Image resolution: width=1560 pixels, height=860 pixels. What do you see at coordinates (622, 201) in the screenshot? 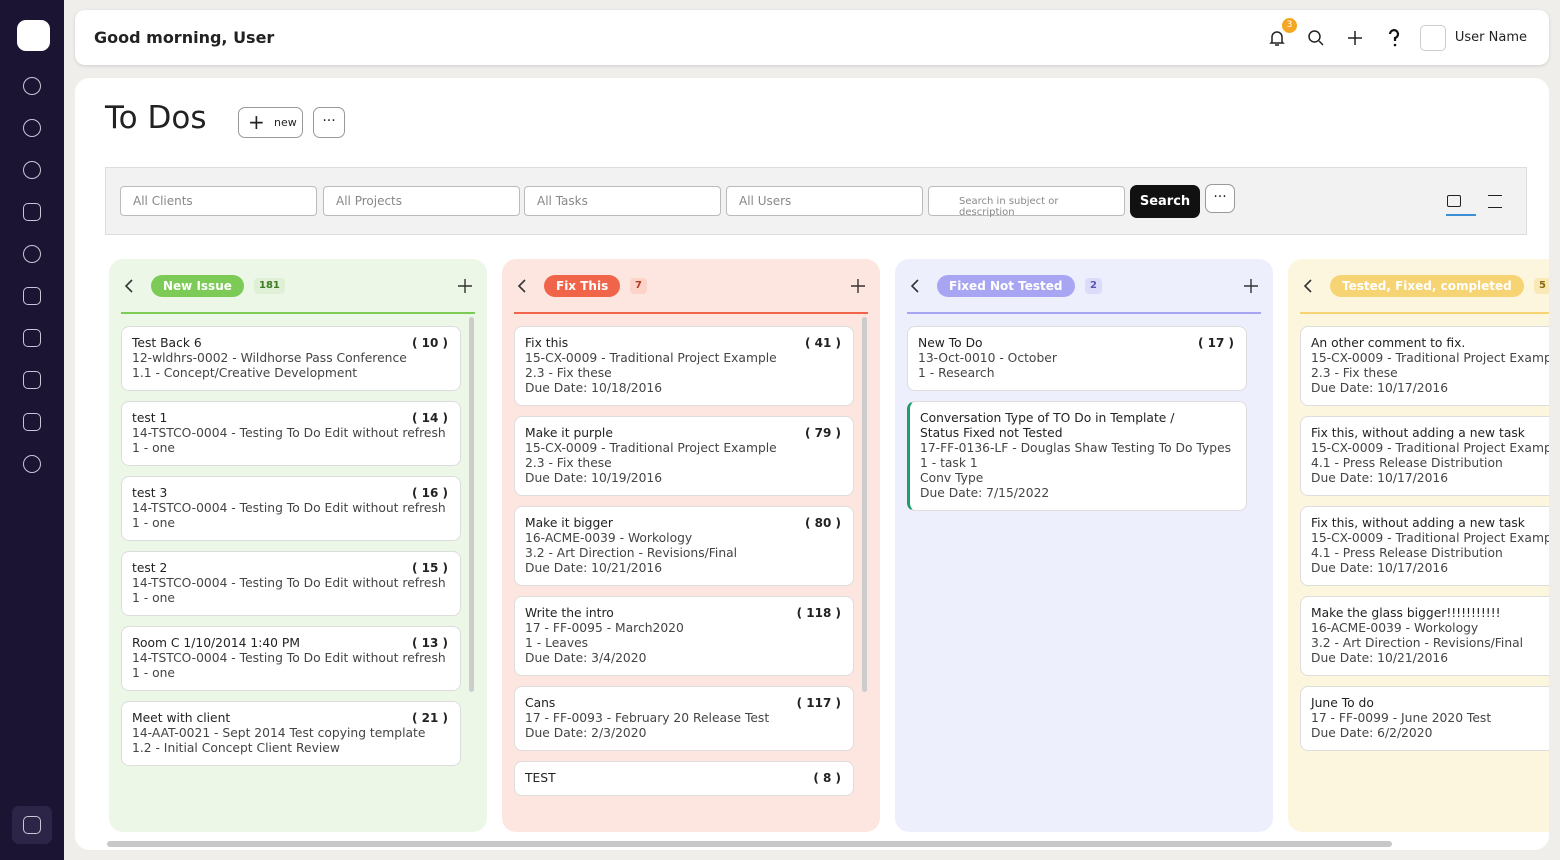
I see `tasks-select: All Tasks` at bounding box center [622, 201].